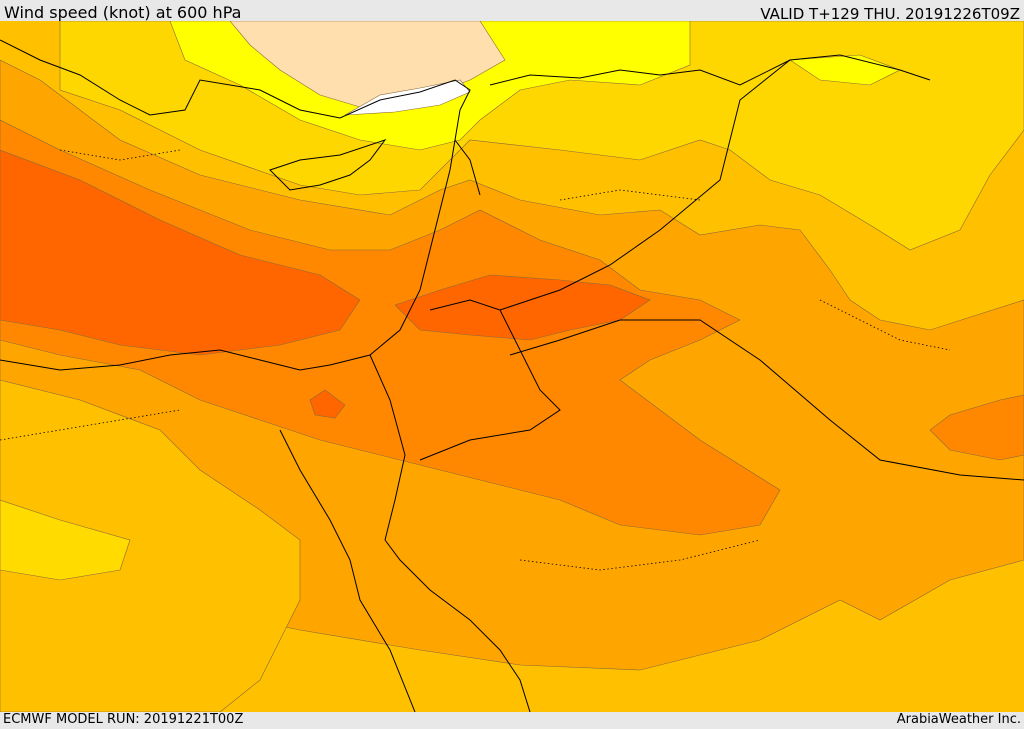 The width and height of the screenshot is (1024, 729). What do you see at coordinates (387, 447) in the screenshot?
I see `border-sinai` at bounding box center [387, 447].